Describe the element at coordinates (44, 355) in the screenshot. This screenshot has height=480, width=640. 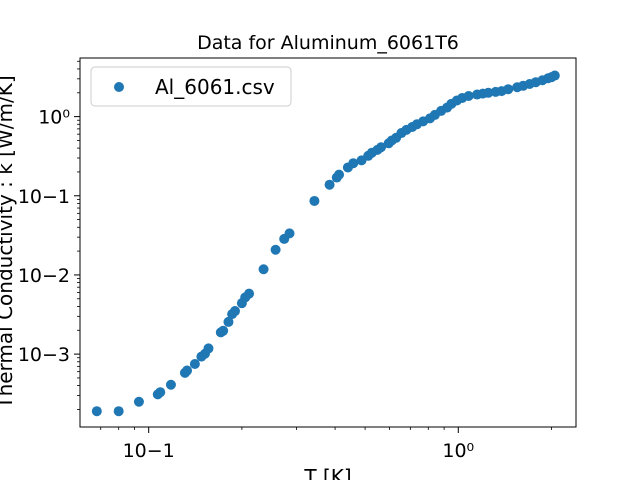
I see `y-tick-label: 10−3` at that location.